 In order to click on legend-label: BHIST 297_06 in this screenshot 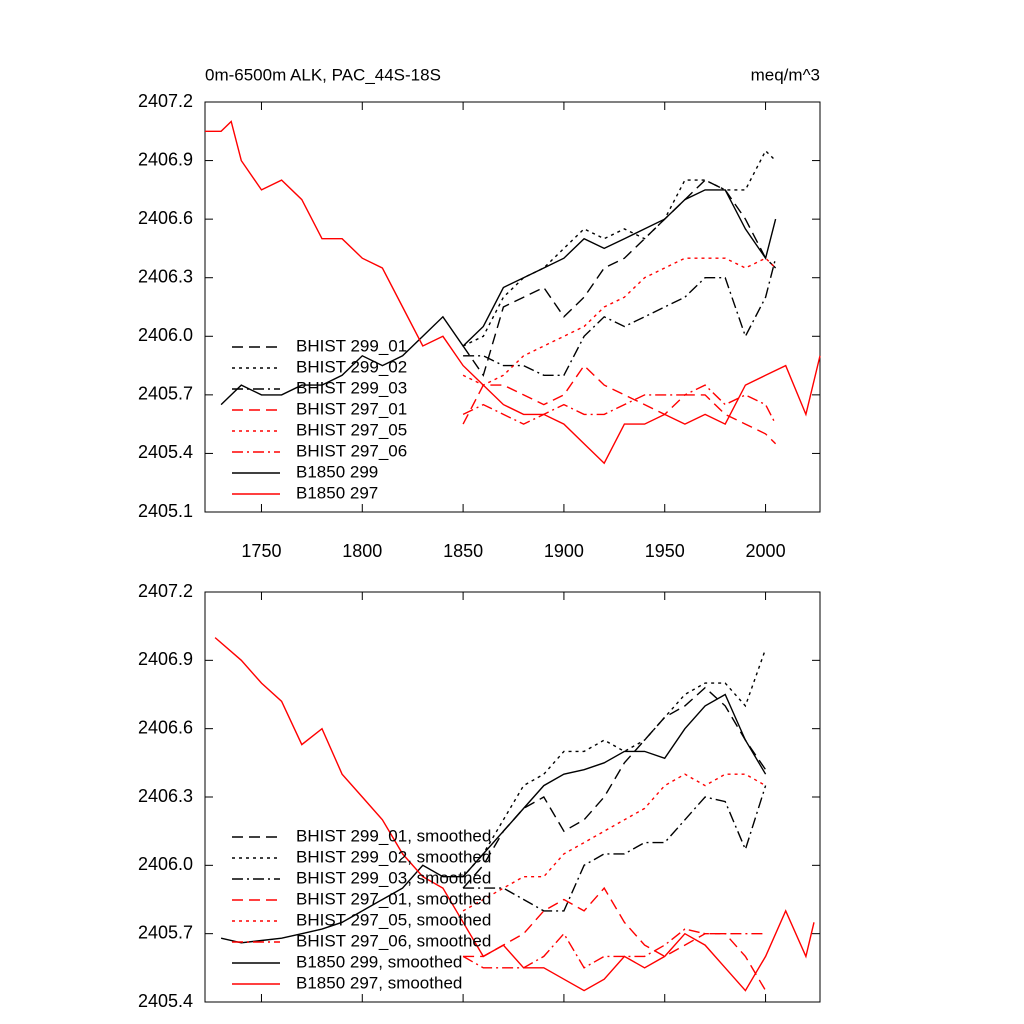, I will do `click(351, 450)`.